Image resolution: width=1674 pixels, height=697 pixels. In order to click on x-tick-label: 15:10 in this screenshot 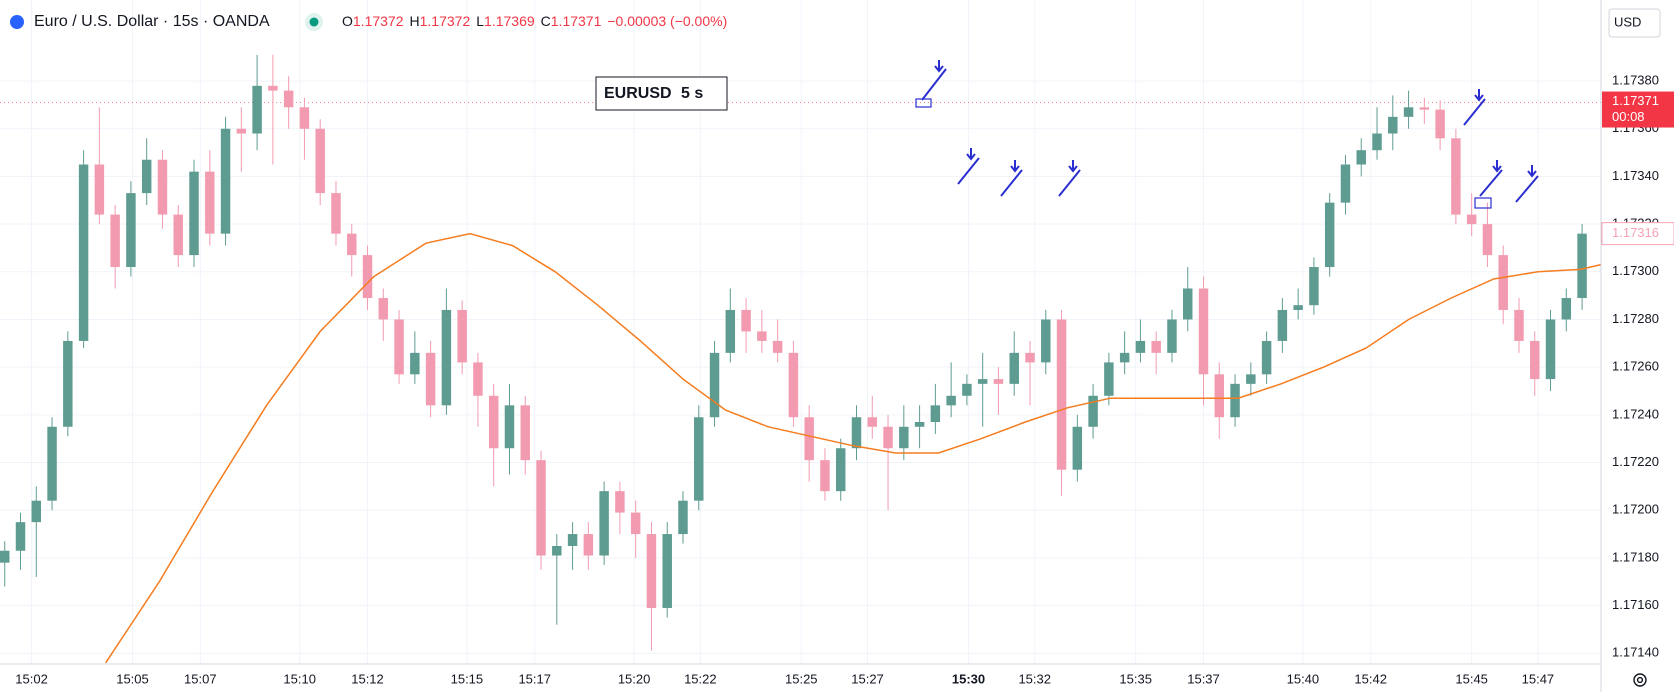, I will do `click(299, 678)`.